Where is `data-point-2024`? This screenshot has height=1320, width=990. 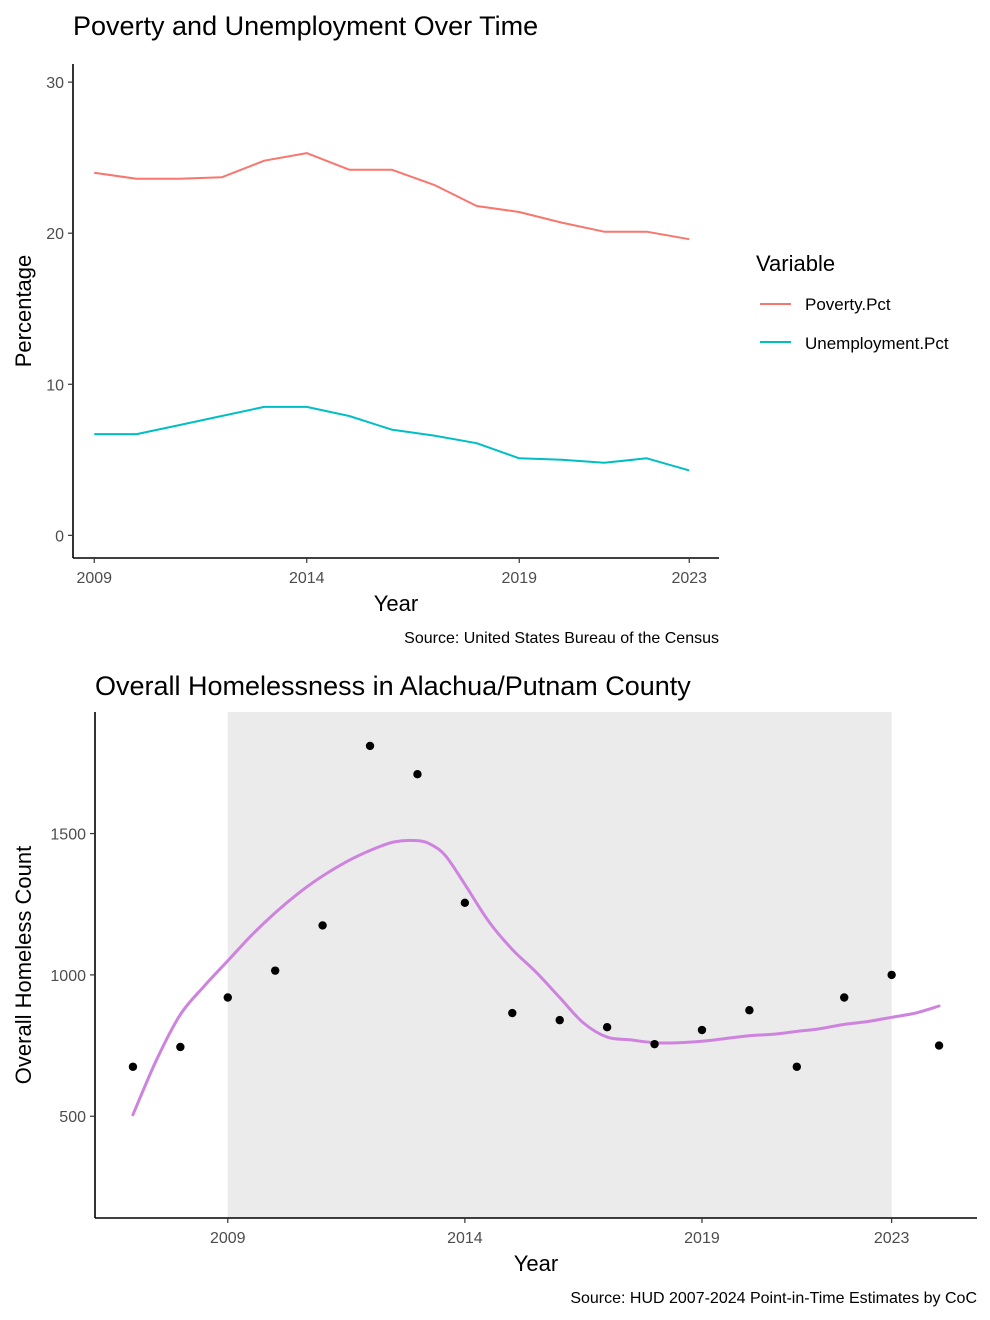 data-point-2024 is located at coordinates (939, 1045).